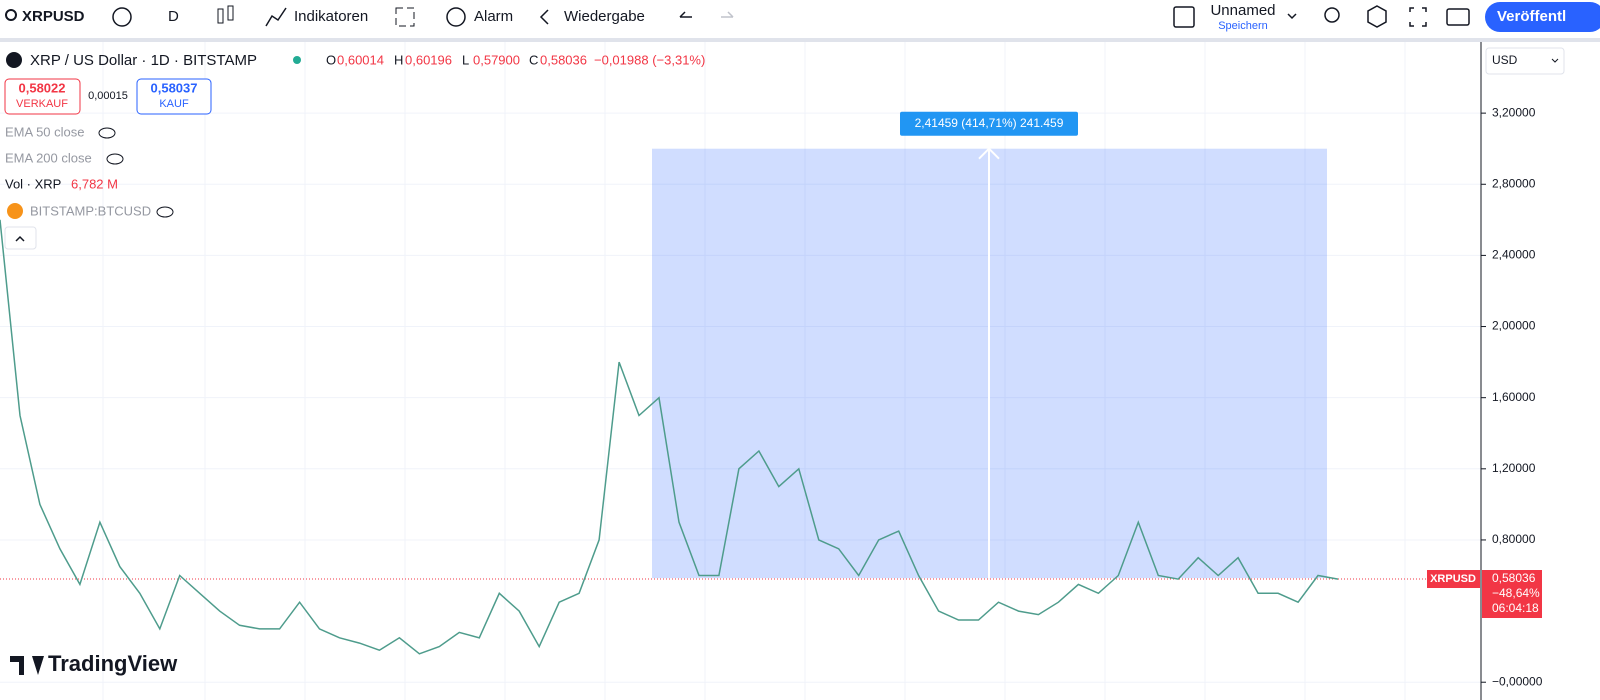  Describe the element at coordinates (604, 16) in the screenshot. I see `replay-button: Wiedergabe` at that location.